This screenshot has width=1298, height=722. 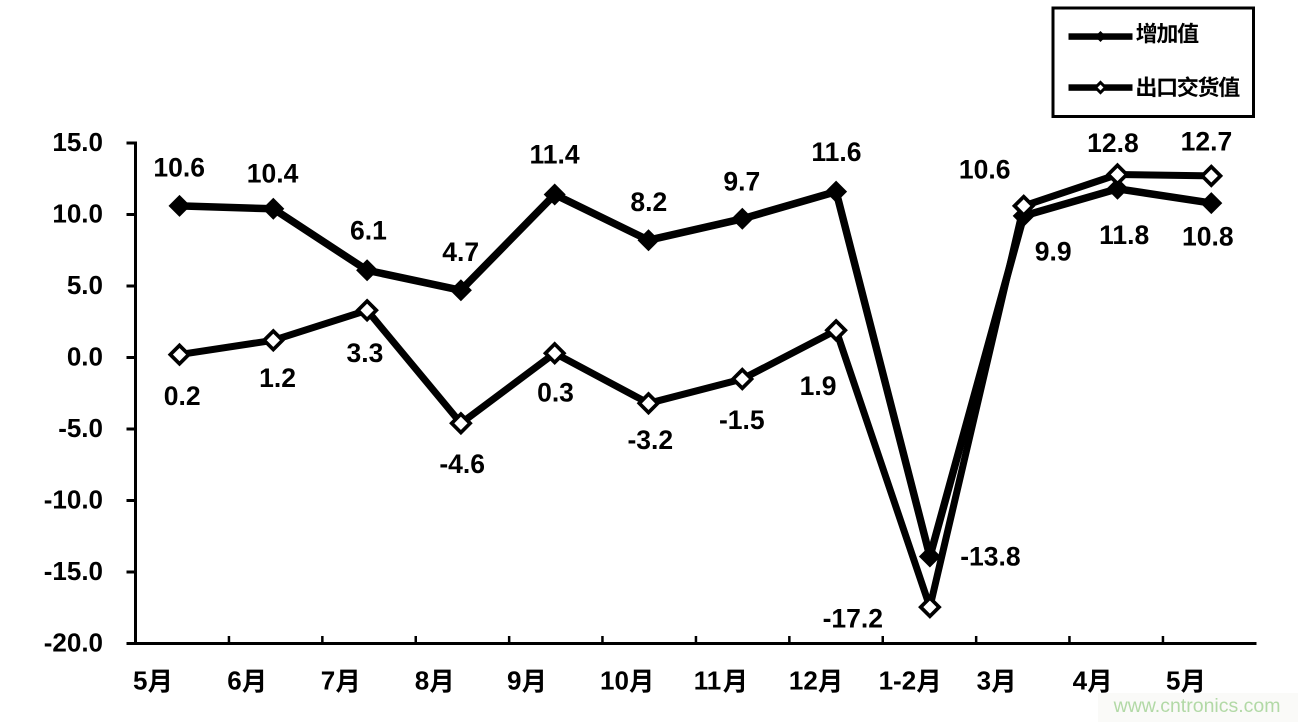 I want to click on svg-text: -1.5, so click(x=742, y=420).